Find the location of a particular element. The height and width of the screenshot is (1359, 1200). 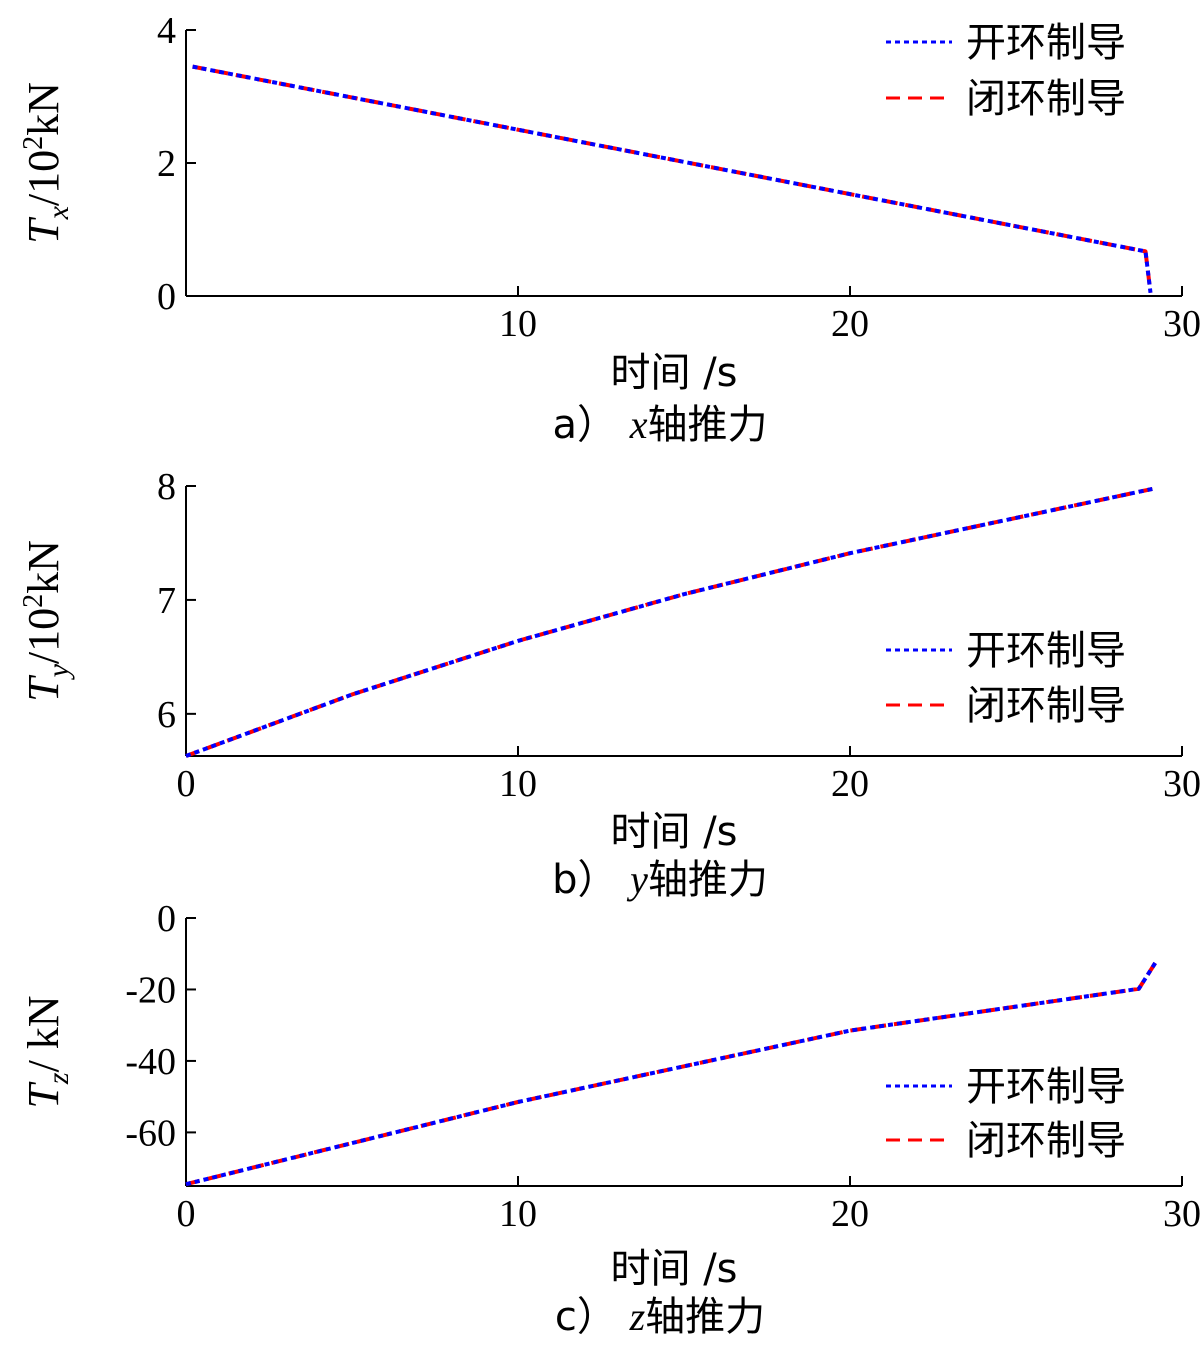

y-tick-label: 4 is located at coordinates (166, 31).